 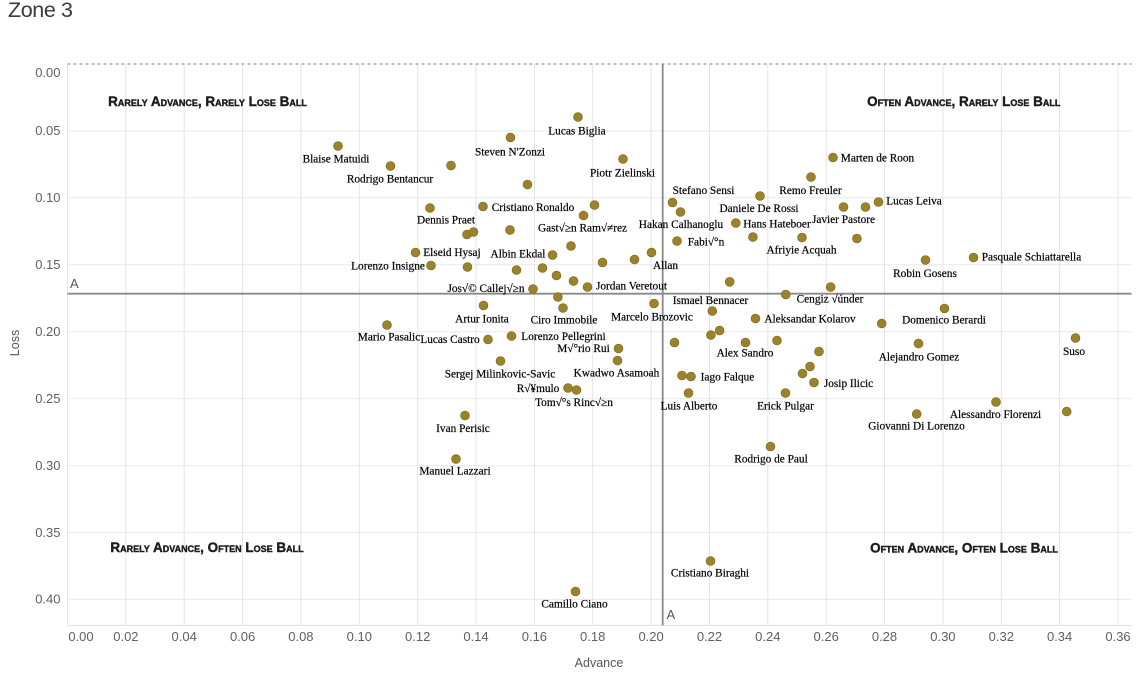 What do you see at coordinates (689, 406) in the screenshot?
I see `svg-text: Luis Alberto` at bounding box center [689, 406].